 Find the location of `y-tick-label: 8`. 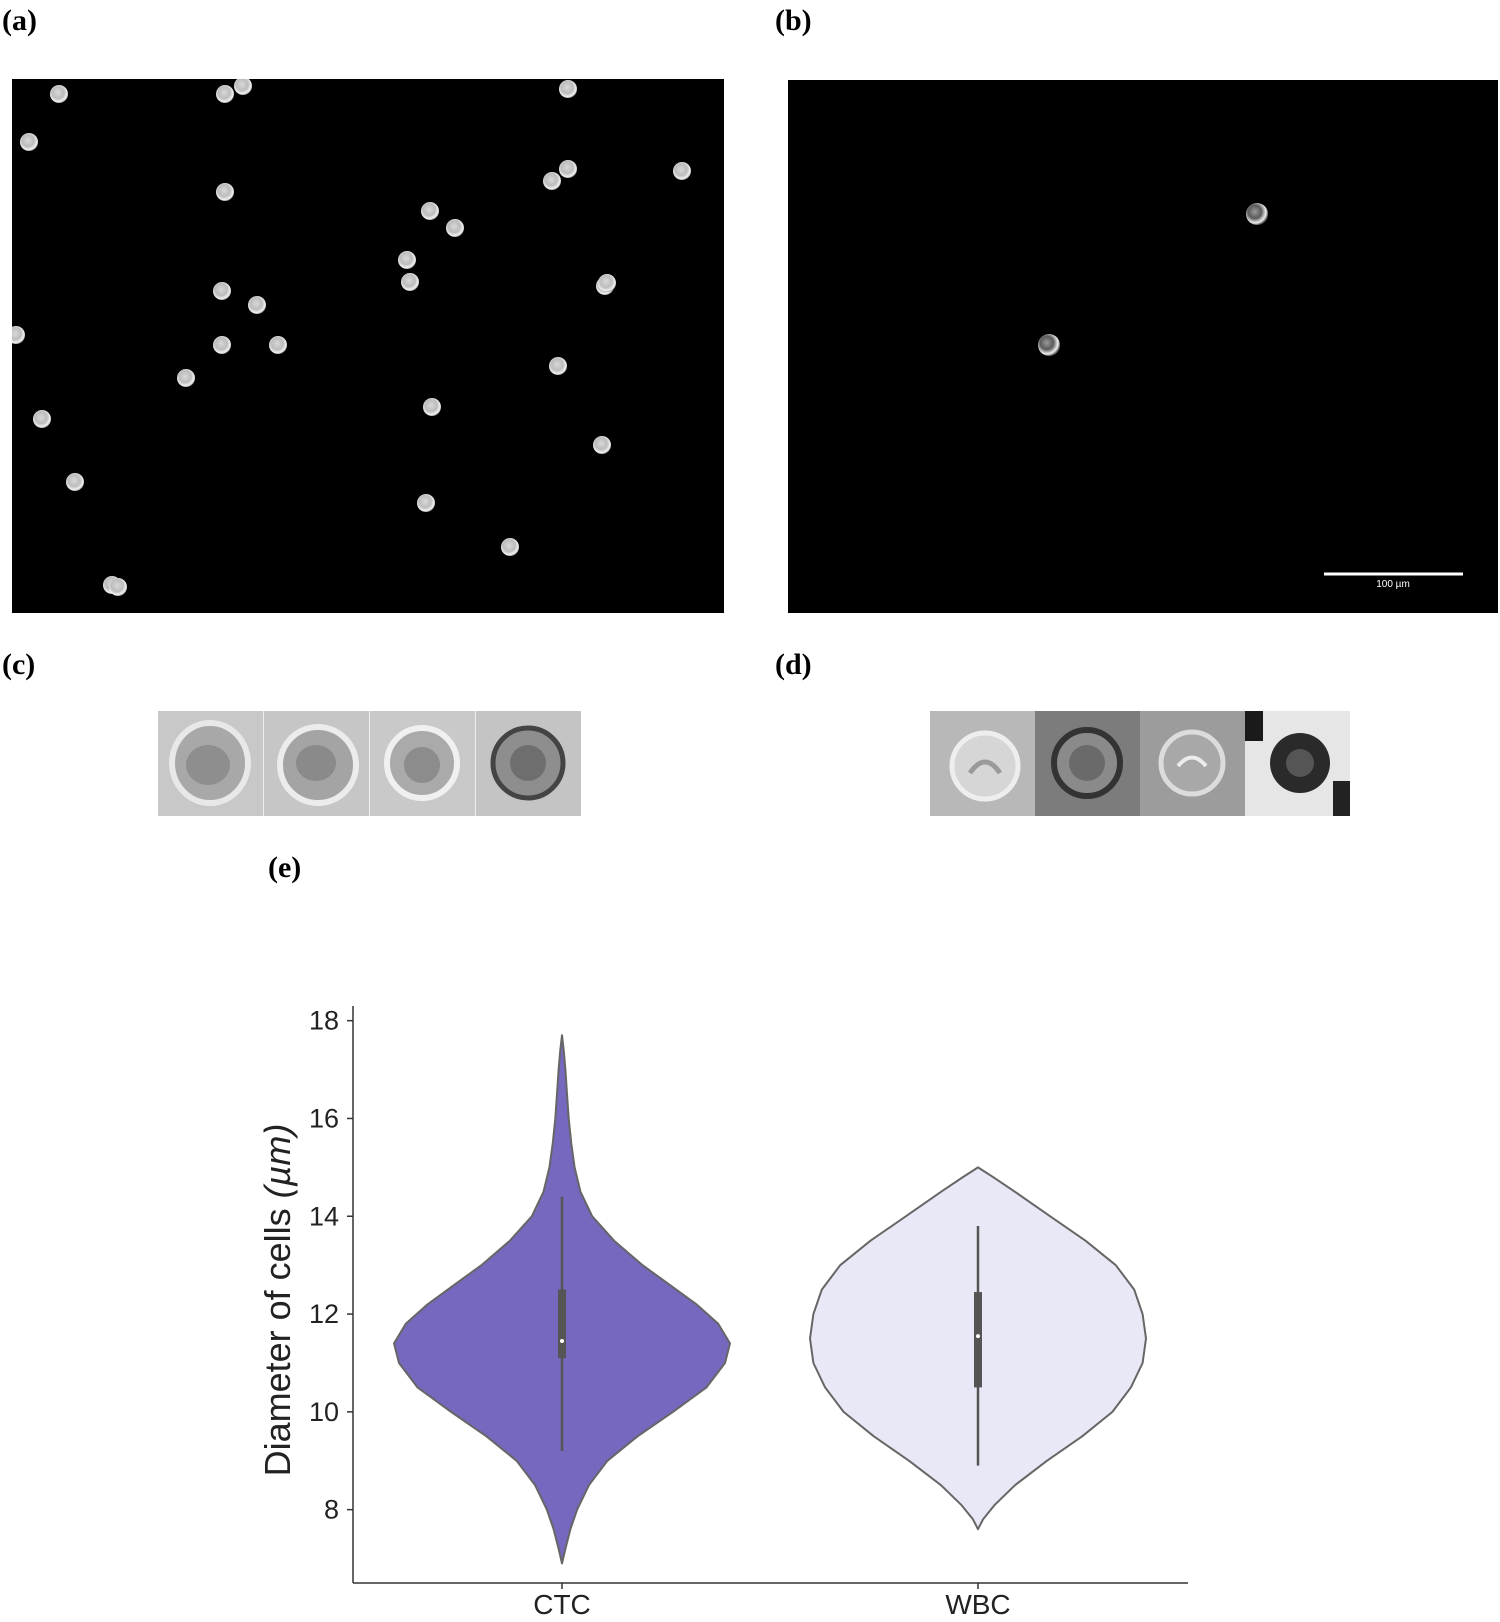

y-tick-label: 8 is located at coordinates (331, 1510).